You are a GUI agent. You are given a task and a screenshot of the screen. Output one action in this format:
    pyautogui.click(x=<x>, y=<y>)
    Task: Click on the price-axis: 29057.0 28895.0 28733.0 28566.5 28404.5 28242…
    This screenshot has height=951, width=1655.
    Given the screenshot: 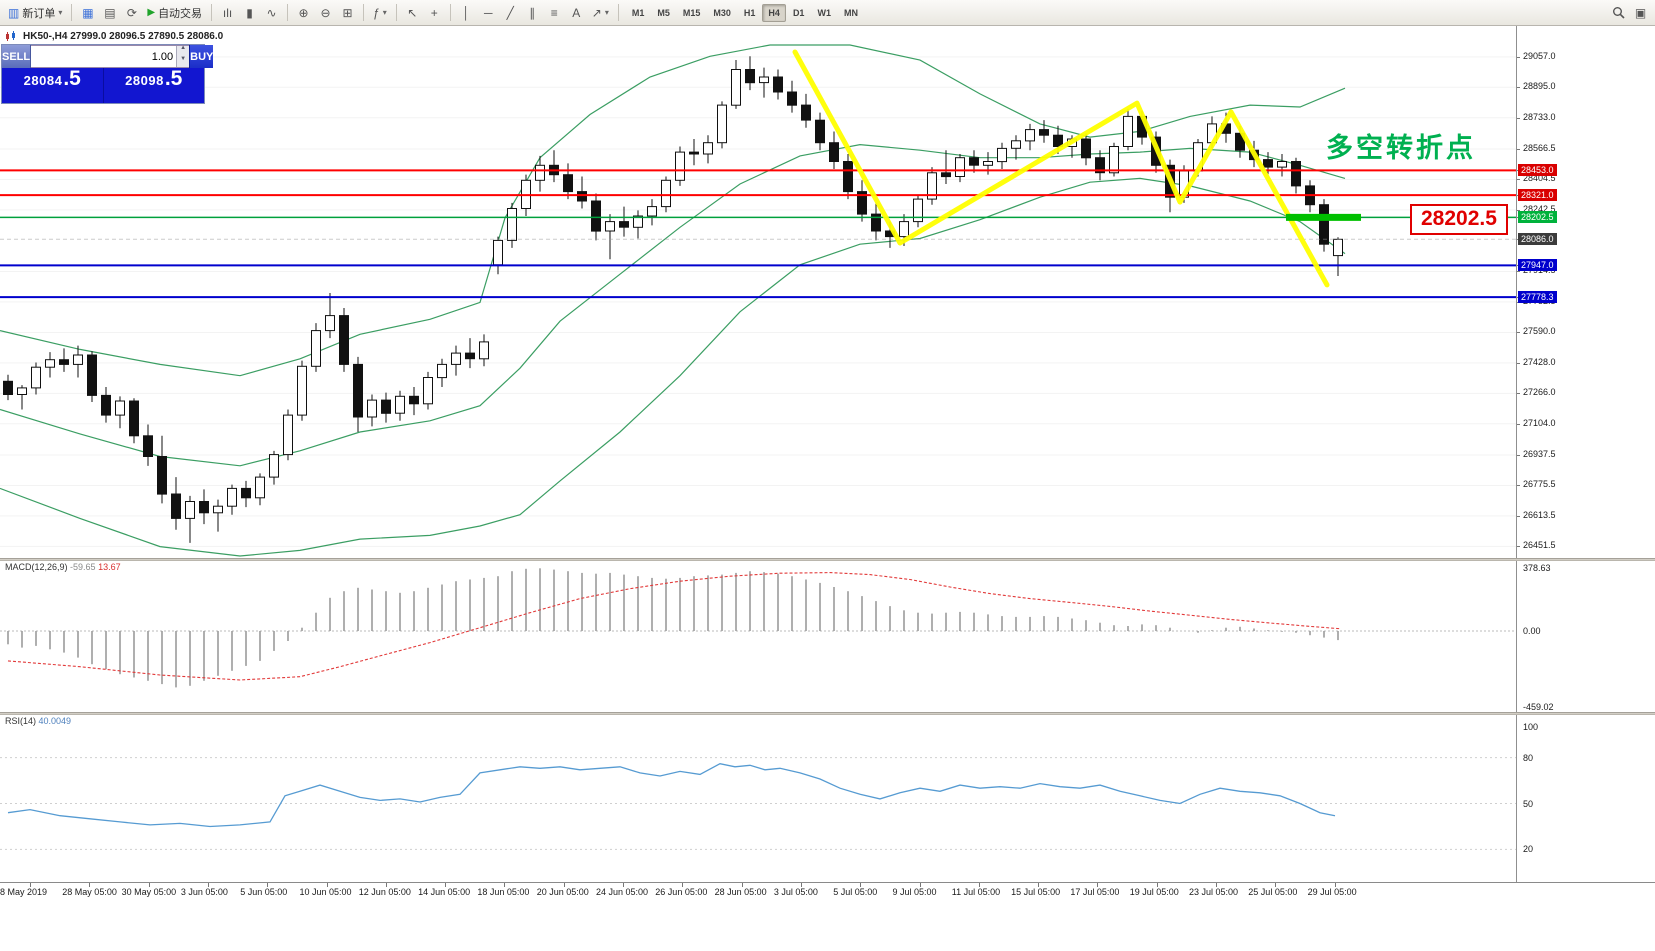 What is the action you would take?
    pyautogui.click(x=1585, y=292)
    